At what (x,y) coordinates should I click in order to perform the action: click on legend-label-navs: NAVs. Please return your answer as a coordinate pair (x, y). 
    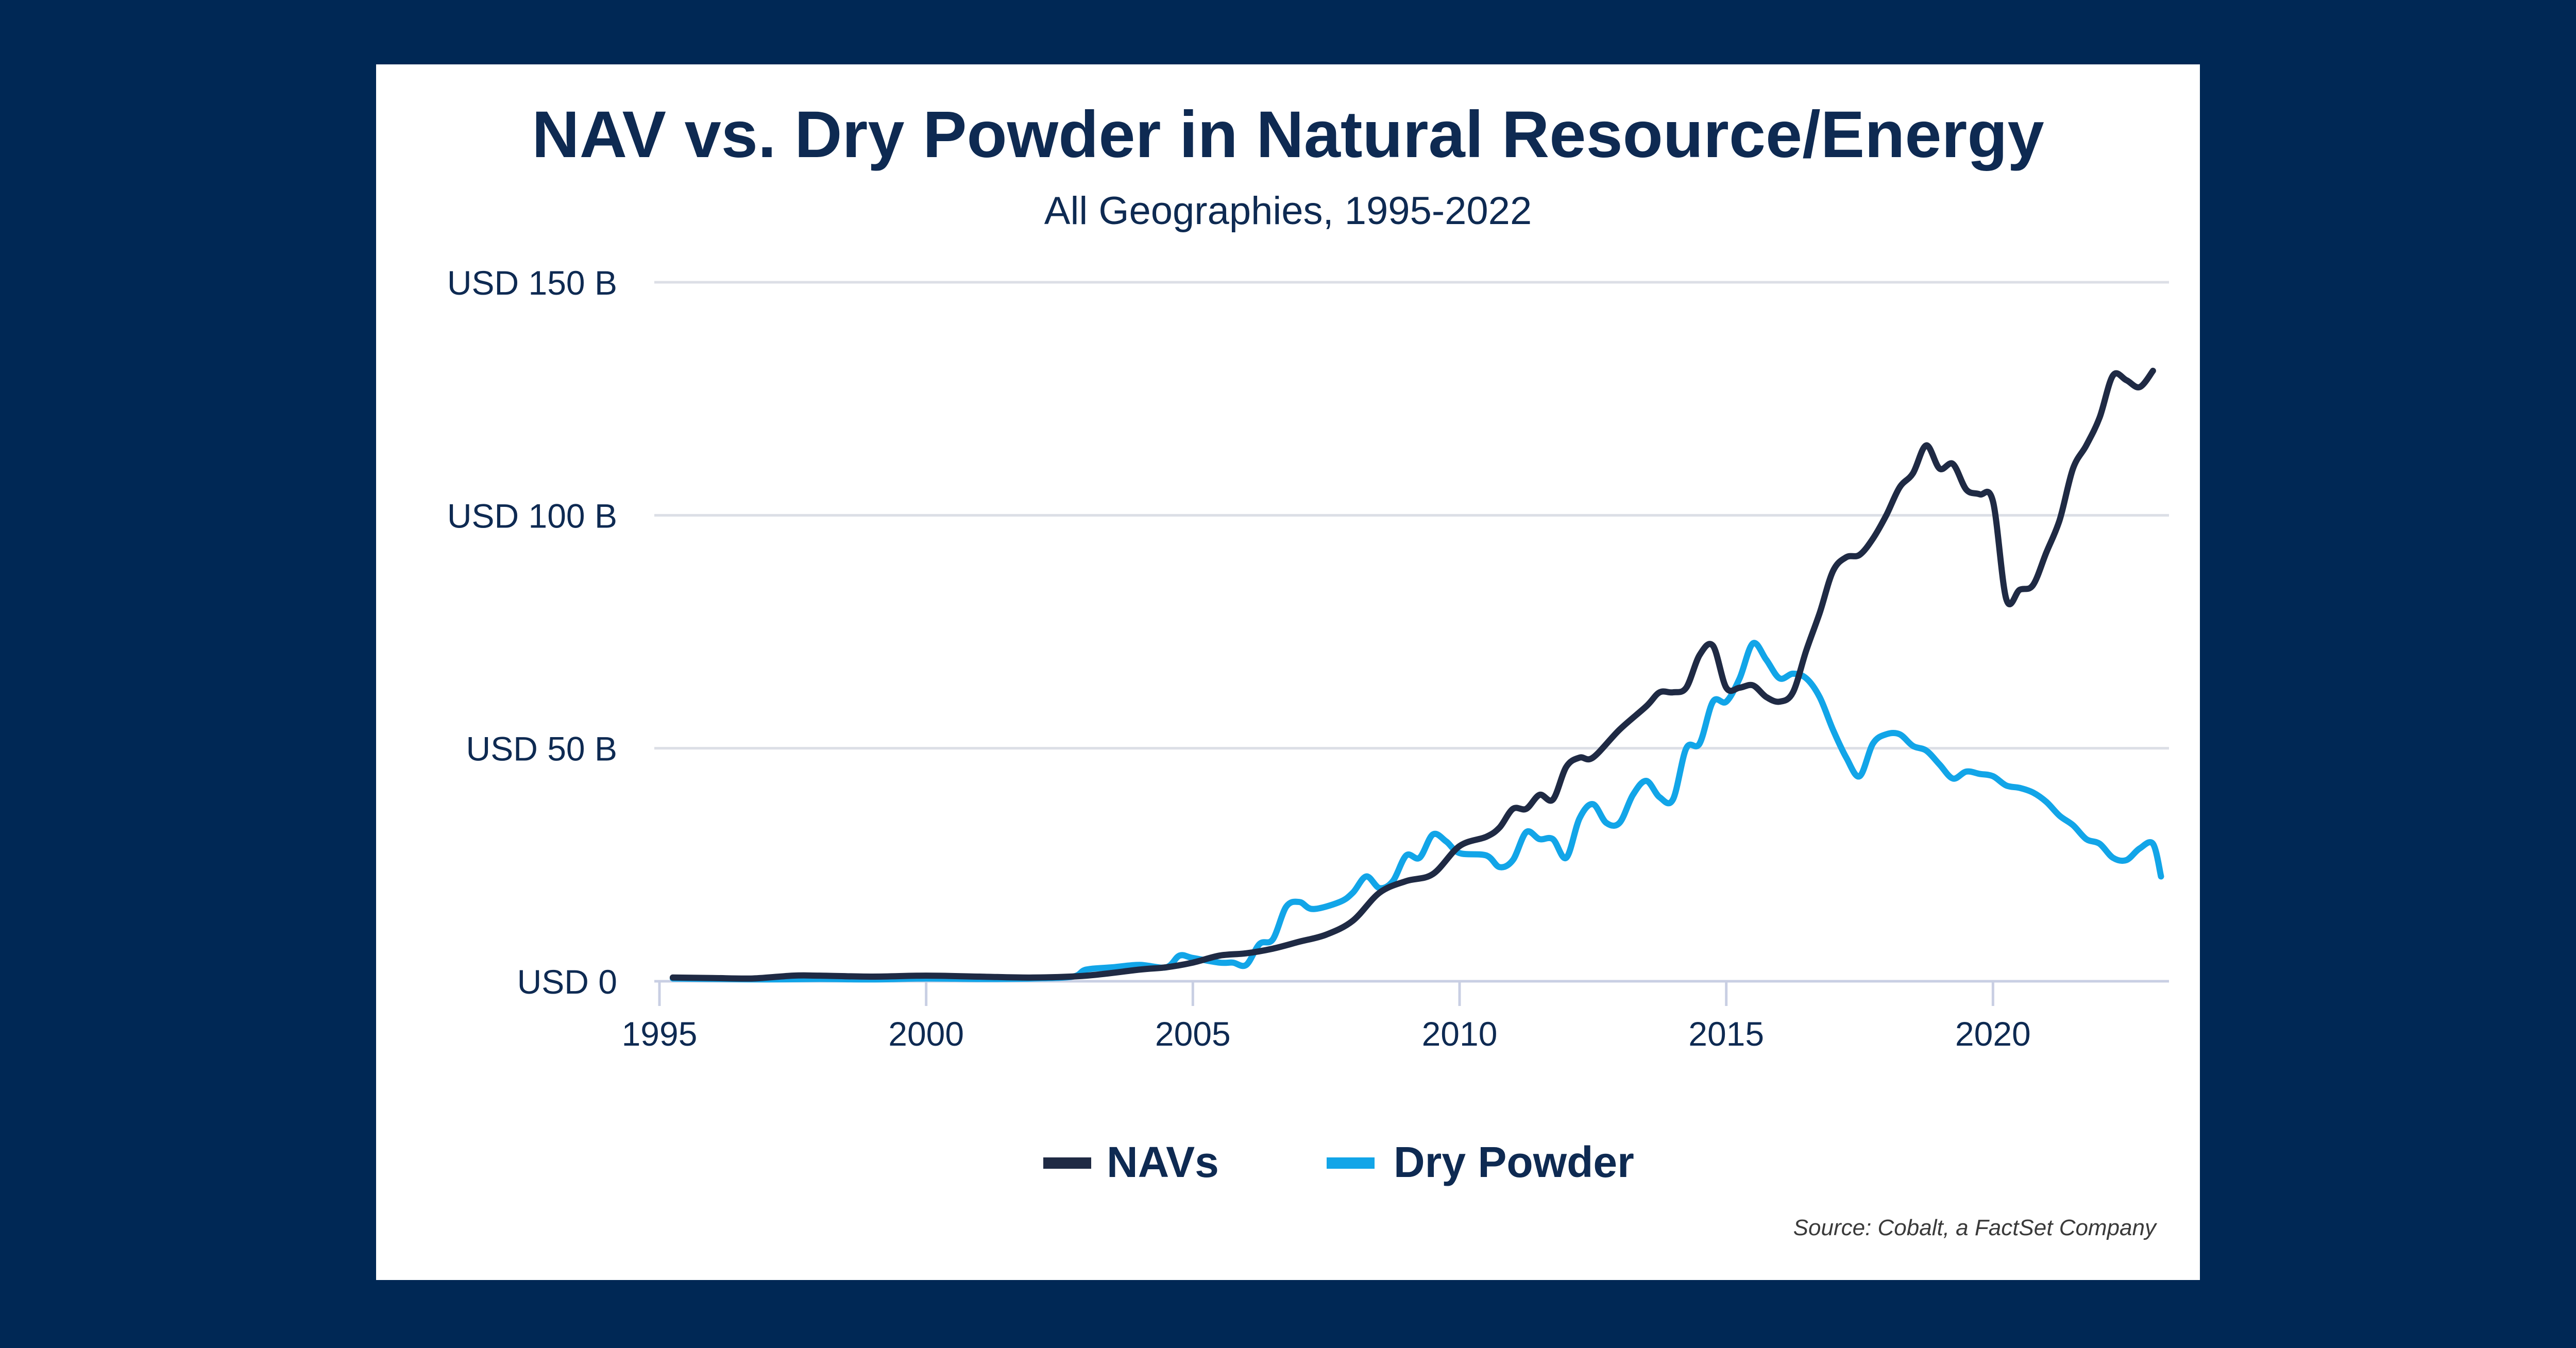
    Looking at the image, I should click on (1163, 1162).